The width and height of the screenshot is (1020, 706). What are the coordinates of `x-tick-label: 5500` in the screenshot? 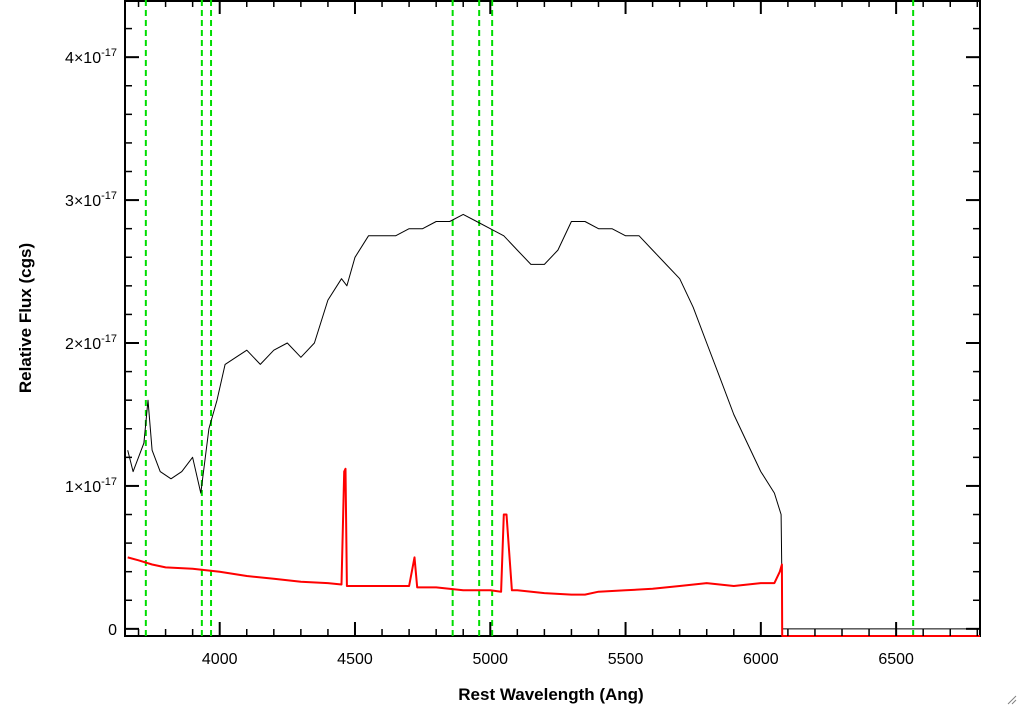 It's located at (626, 659).